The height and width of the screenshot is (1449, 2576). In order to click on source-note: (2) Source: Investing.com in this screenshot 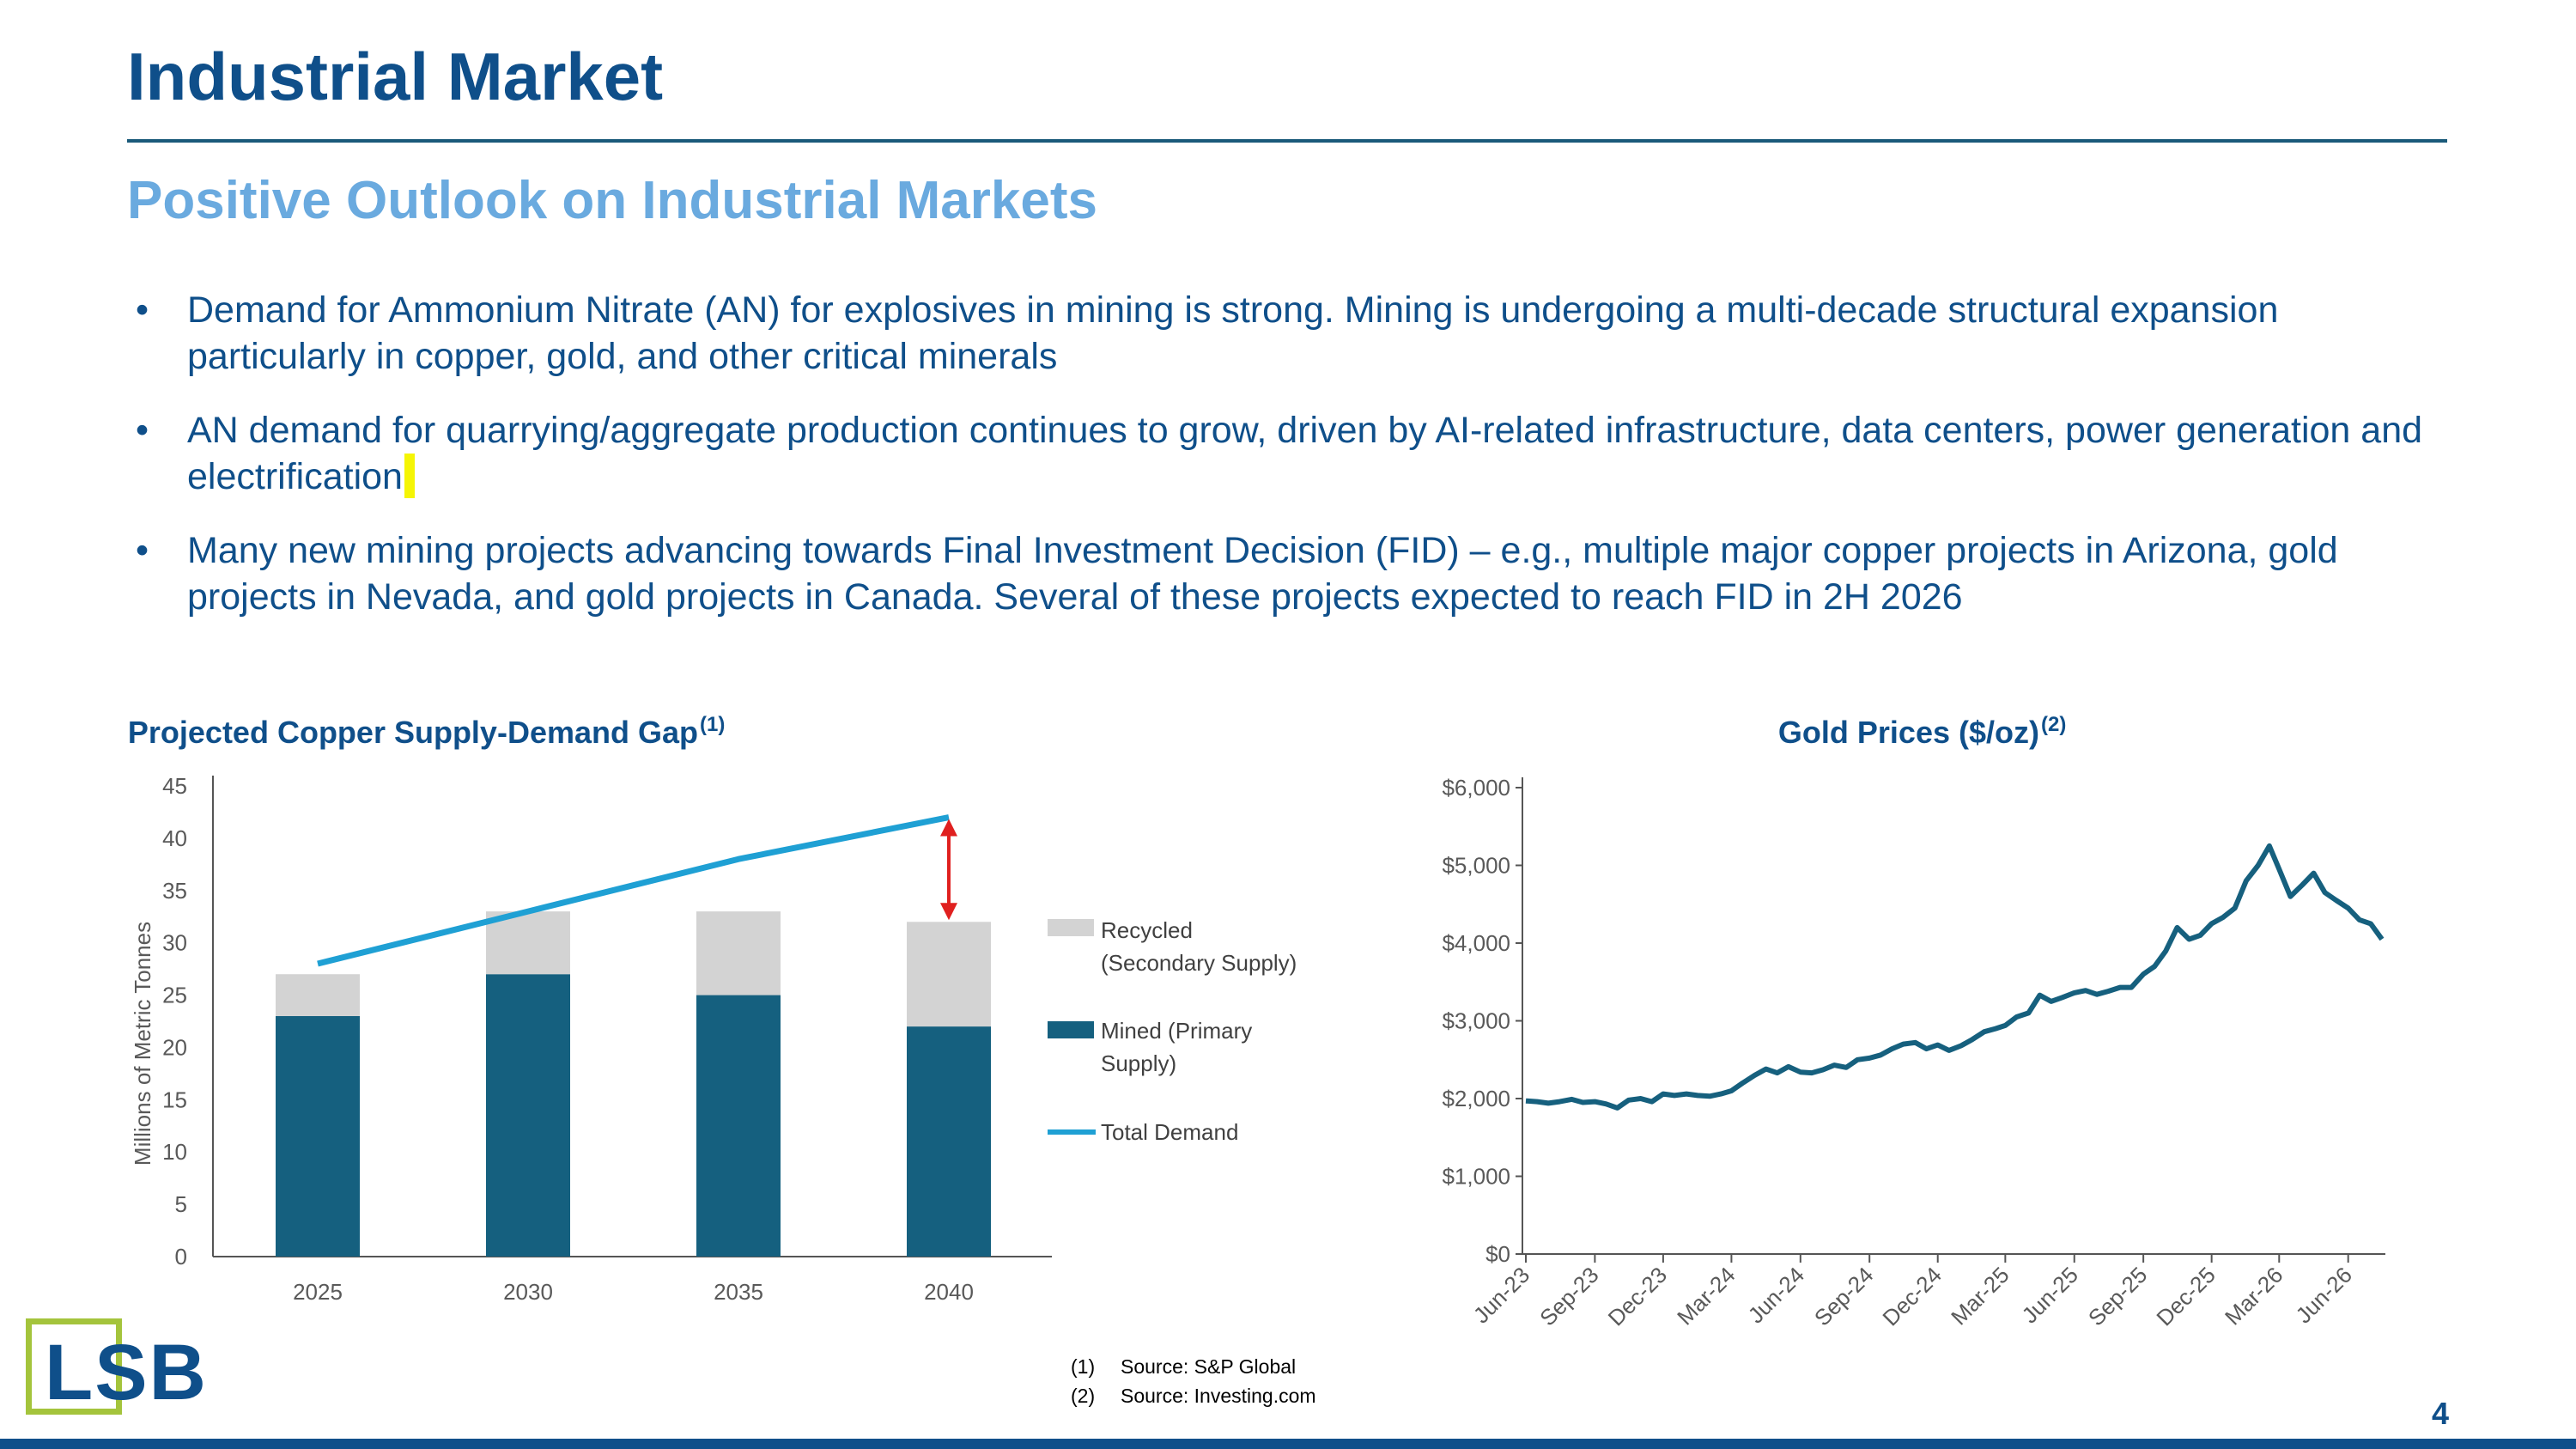, I will do `click(1193, 1396)`.